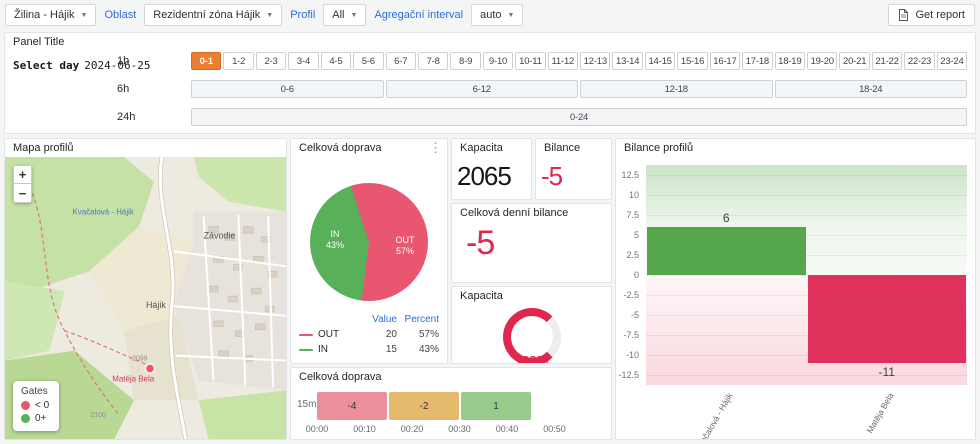 Image resolution: width=980 pixels, height=444 pixels. Describe the element at coordinates (459, 429) in the screenshot. I see `x-axis-tick: 00:30` at that location.